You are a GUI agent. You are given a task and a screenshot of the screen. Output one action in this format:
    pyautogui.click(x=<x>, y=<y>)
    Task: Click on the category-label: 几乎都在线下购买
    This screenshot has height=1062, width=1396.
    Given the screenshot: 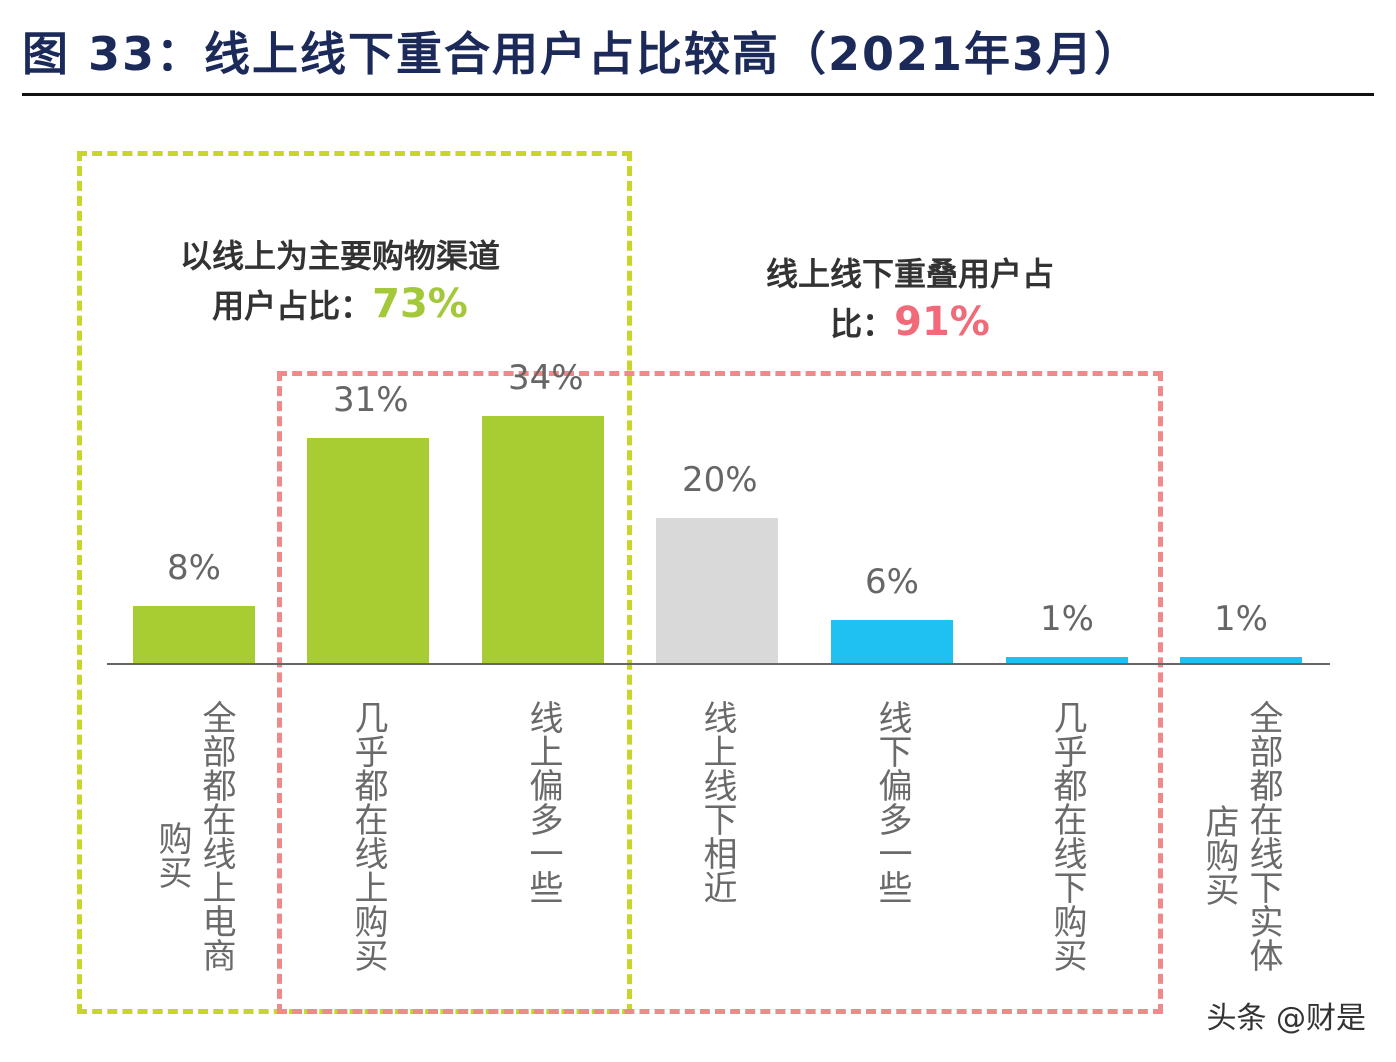 What is the action you would take?
    pyautogui.click(x=1067, y=855)
    